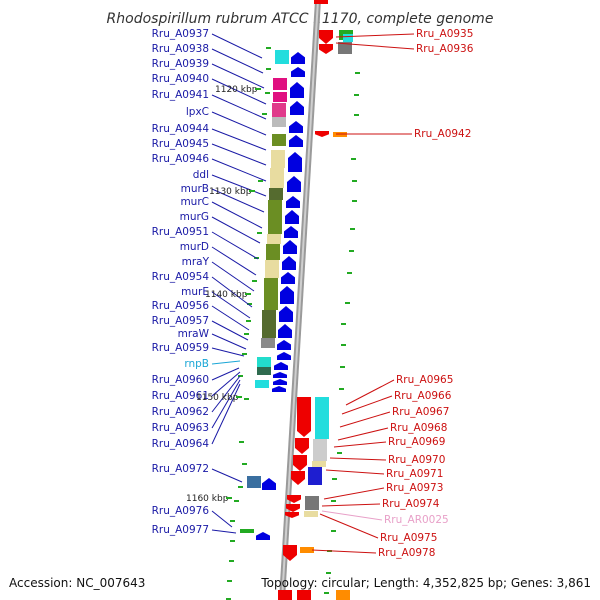 This screenshot has height=600, width=600. What do you see at coordinates (444, 34) in the screenshot?
I see `gene-label: Rru_A0935` at bounding box center [444, 34].